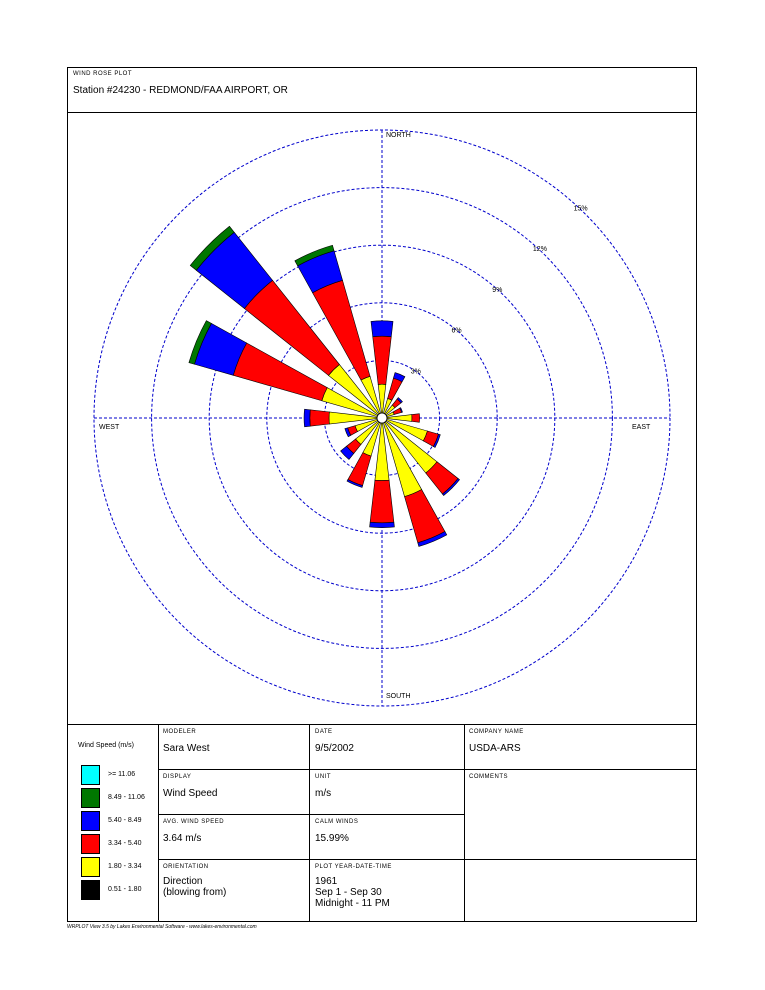 The width and height of the screenshot is (765, 990). What do you see at coordinates (126, 797) in the screenshot?
I see `legend-label-2: 8.49 - 11.06` at bounding box center [126, 797].